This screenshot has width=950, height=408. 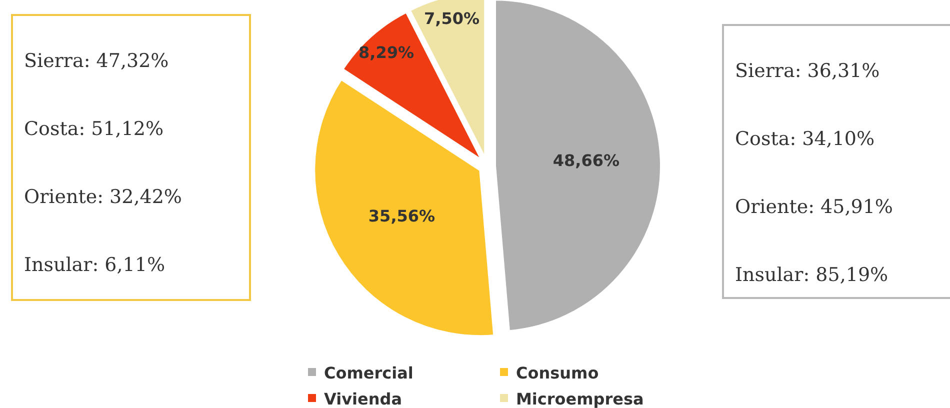 I want to click on data-label: 8,29%, so click(x=386, y=52).